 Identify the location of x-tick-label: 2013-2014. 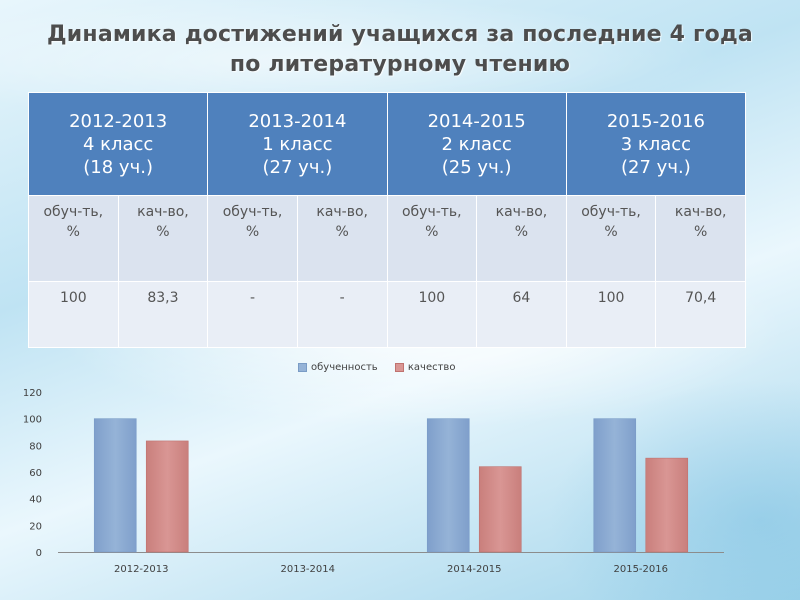
(307, 569).